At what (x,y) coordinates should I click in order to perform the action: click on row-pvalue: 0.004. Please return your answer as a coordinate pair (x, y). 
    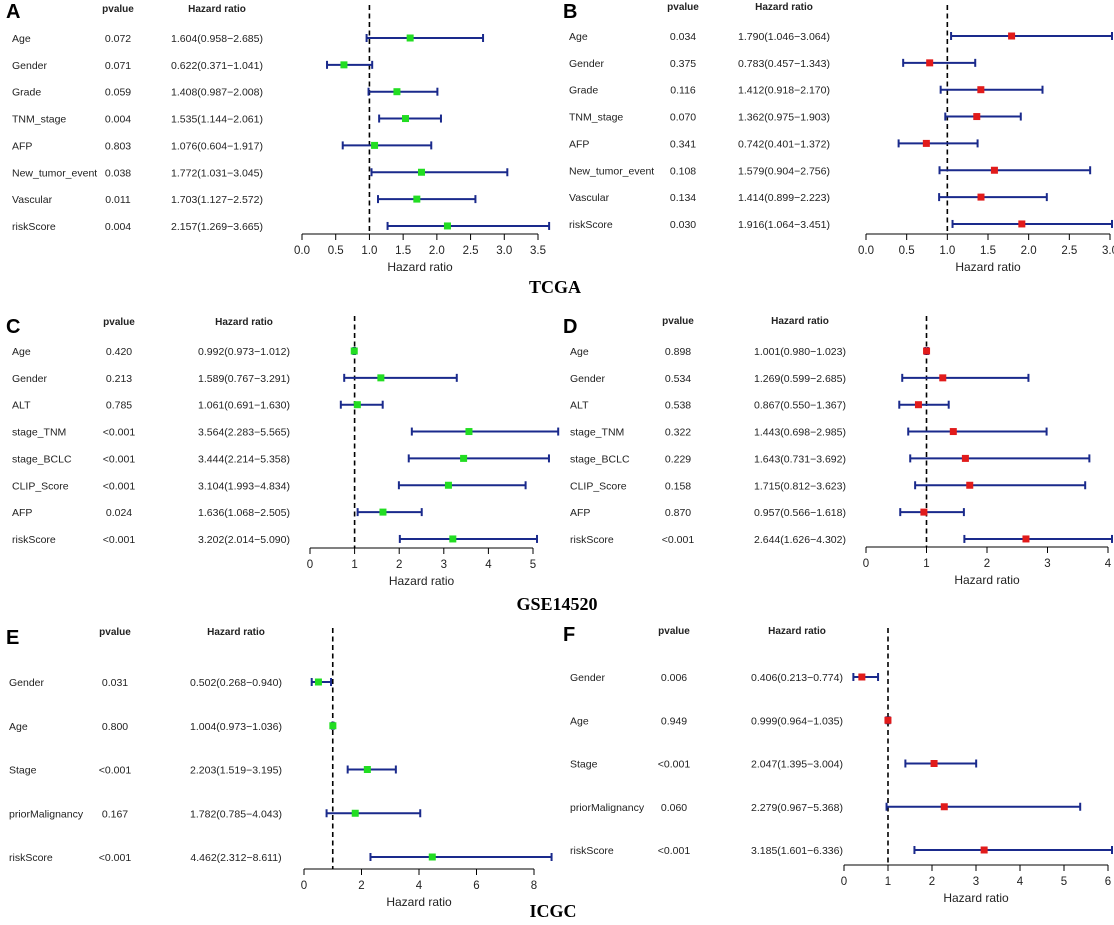
    Looking at the image, I should click on (118, 120).